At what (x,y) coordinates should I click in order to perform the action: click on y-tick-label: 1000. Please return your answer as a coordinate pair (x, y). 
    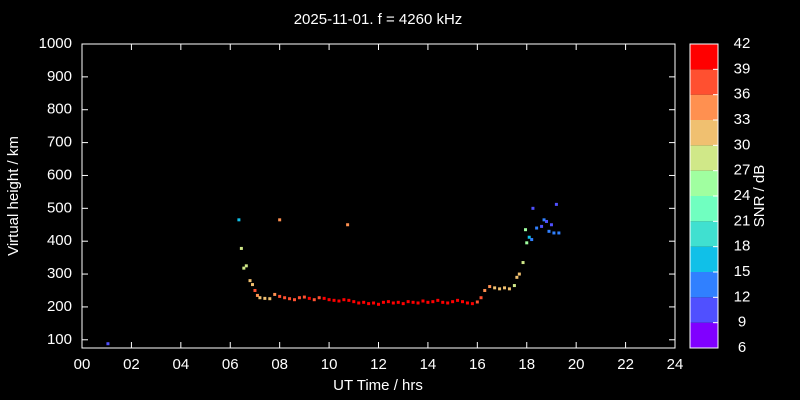
    Looking at the image, I should click on (55, 43).